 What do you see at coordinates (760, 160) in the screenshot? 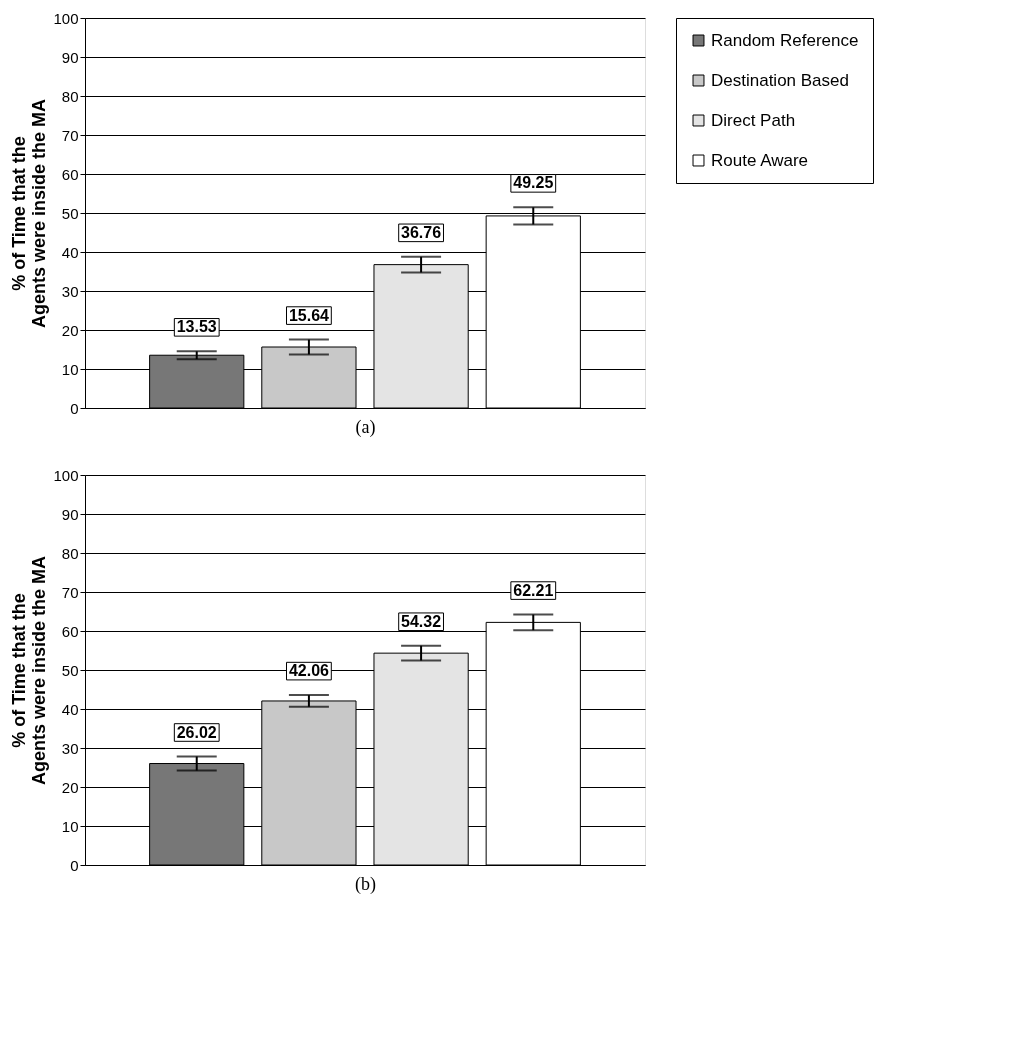
I see `legend-label: Route Aware` at bounding box center [760, 160].